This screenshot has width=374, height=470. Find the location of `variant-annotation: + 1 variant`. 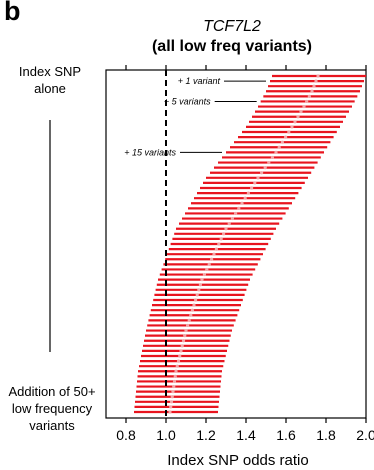

variant-annotation: + 1 variant is located at coordinates (199, 81).